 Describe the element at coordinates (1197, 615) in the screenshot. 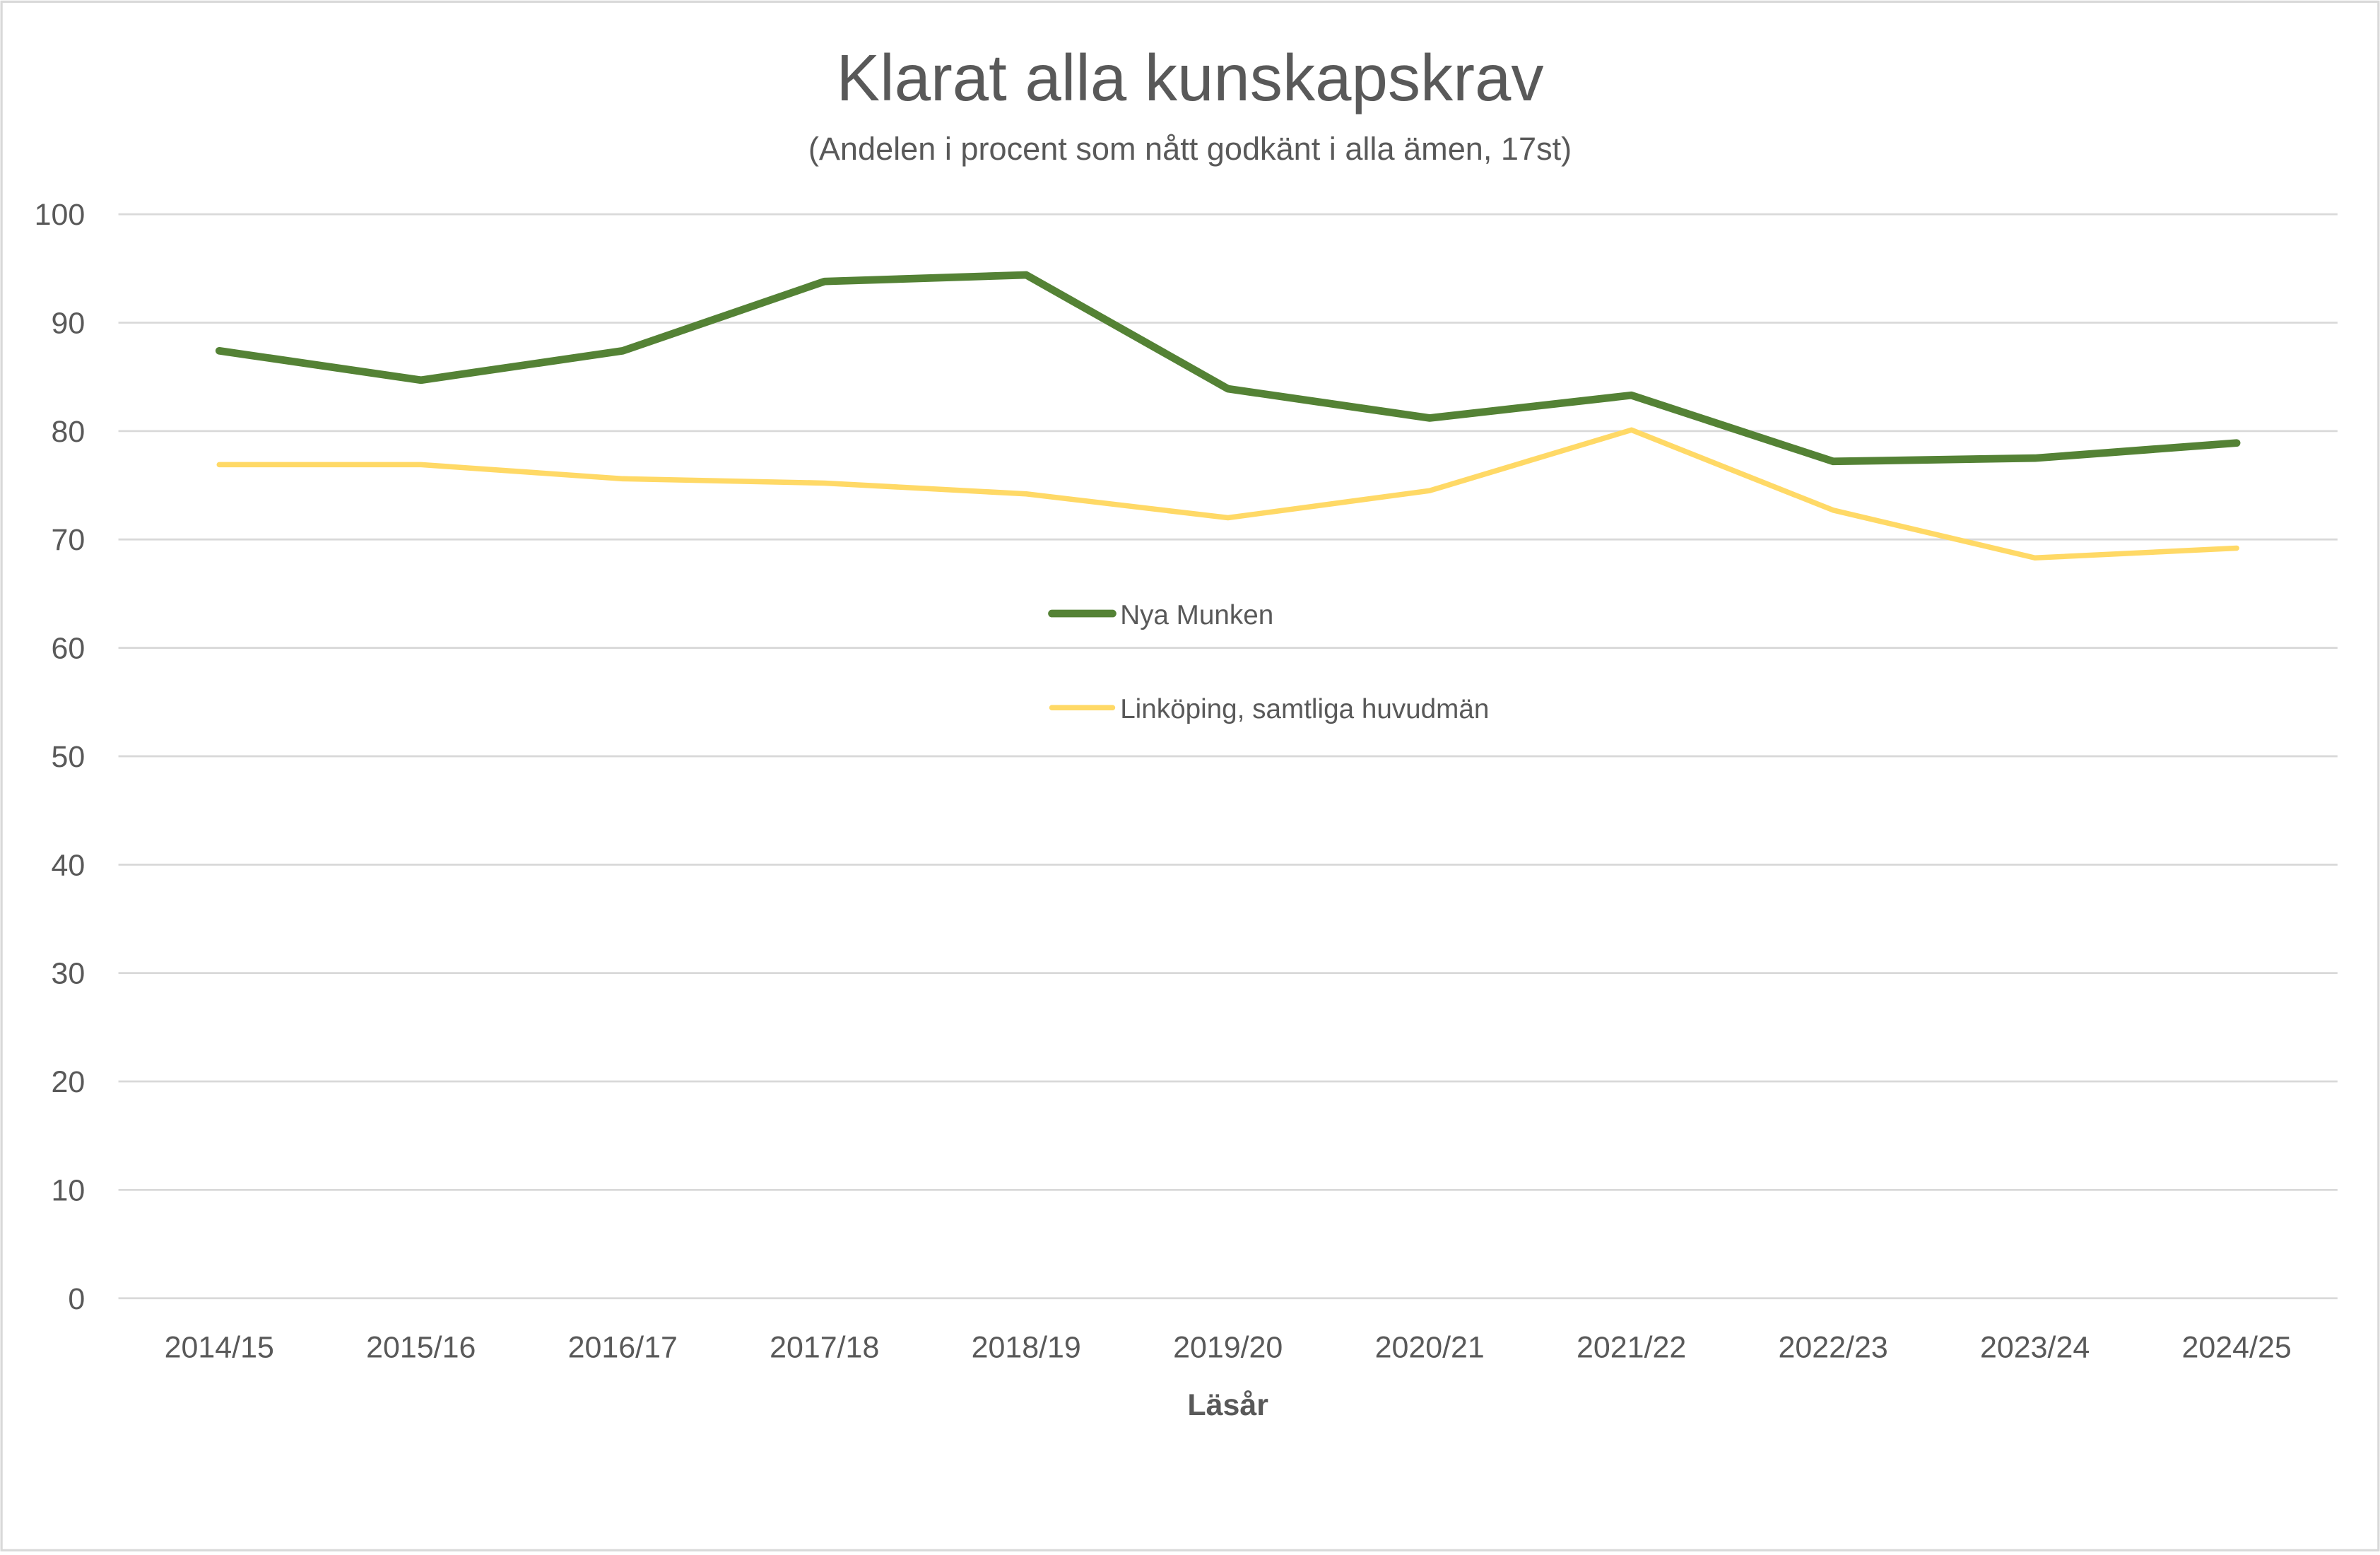

I see `legend-label: Nya Munken` at that location.